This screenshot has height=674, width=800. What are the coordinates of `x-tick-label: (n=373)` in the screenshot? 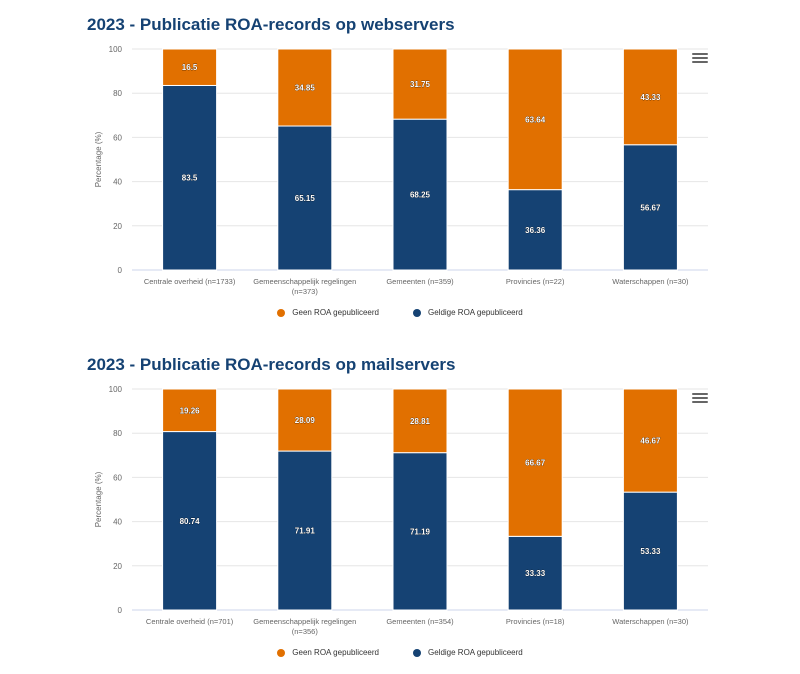 It's located at (305, 291).